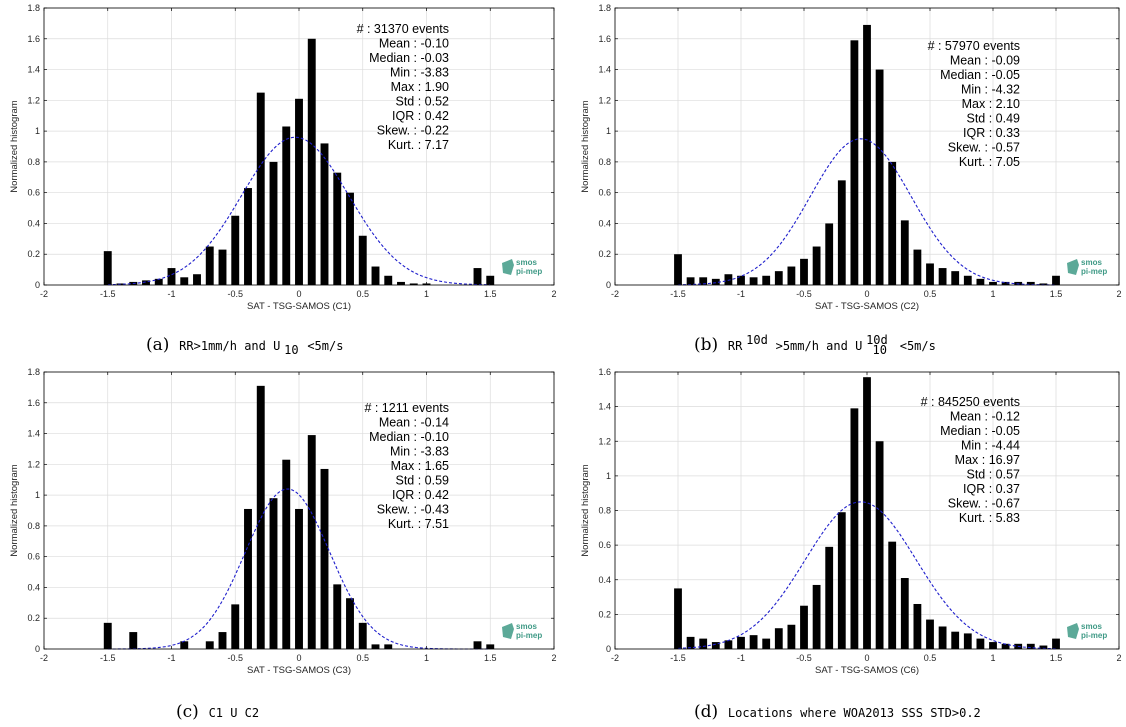 The height and width of the screenshot is (727, 1126). Describe the element at coordinates (980, 75) in the screenshot. I see `stats-line: Median : -0.05` at that location.